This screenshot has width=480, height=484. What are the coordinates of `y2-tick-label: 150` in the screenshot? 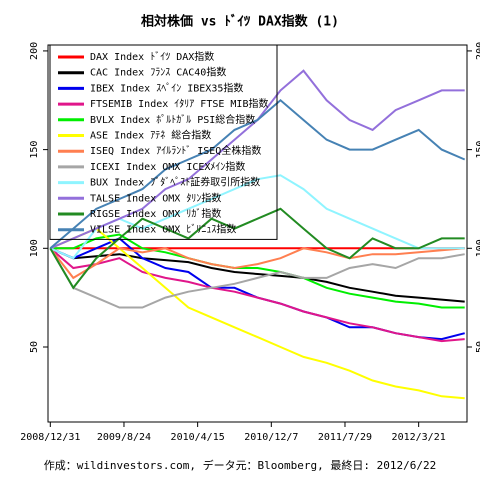 It's located at (477, 150).